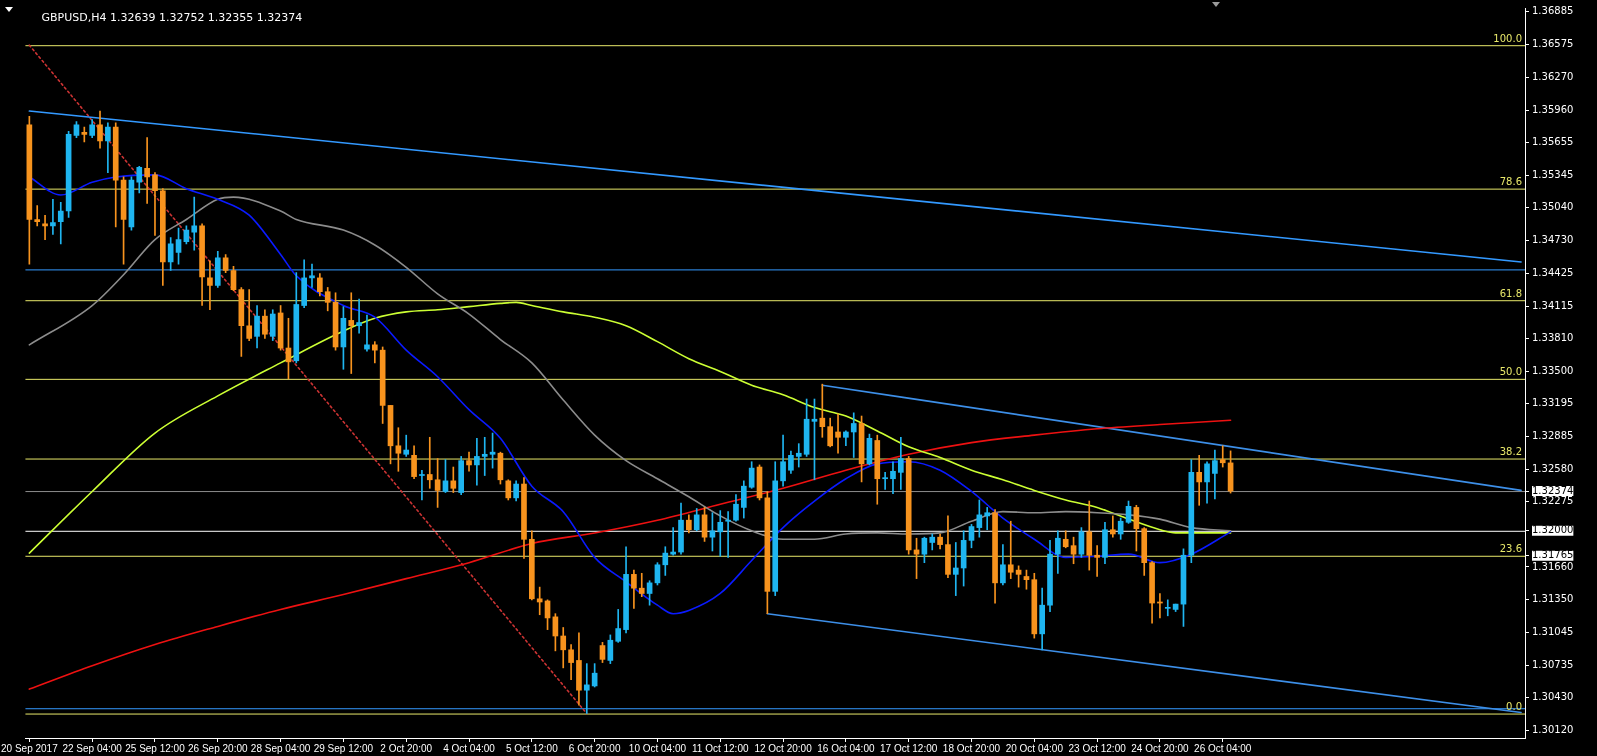 Image resolution: width=1597 pixels, height=756 pixels. What do you see at coordinates (30, 748) in the screenshot?
I see `x-tick-label: 20 Sep 2017` at bounding box center [30, 748].